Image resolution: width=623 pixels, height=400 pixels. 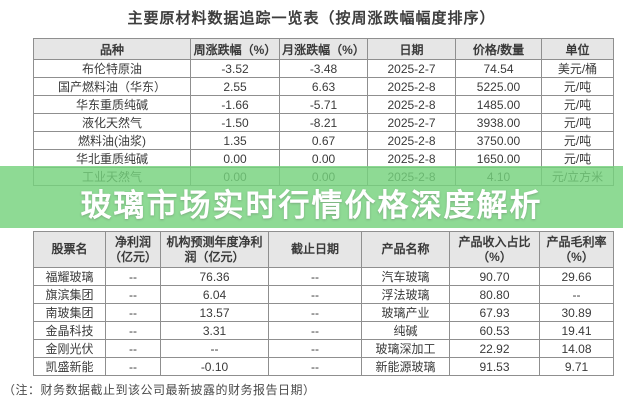 I want to click on table-row: 凯盛新能 -- -0.10 -- 新能源玻璃 91.53 9.71, so click(x=323, y=366).